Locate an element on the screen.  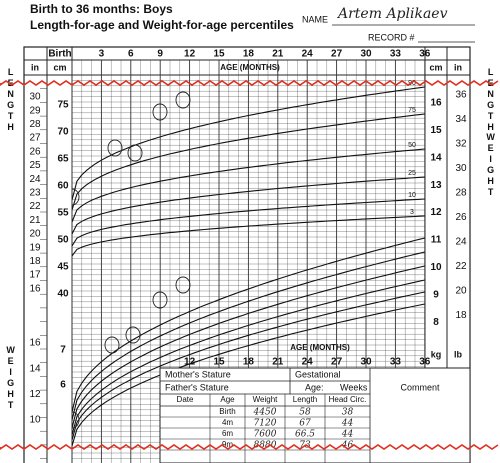
inch-label: 22 is located at coordinates (35, 206).